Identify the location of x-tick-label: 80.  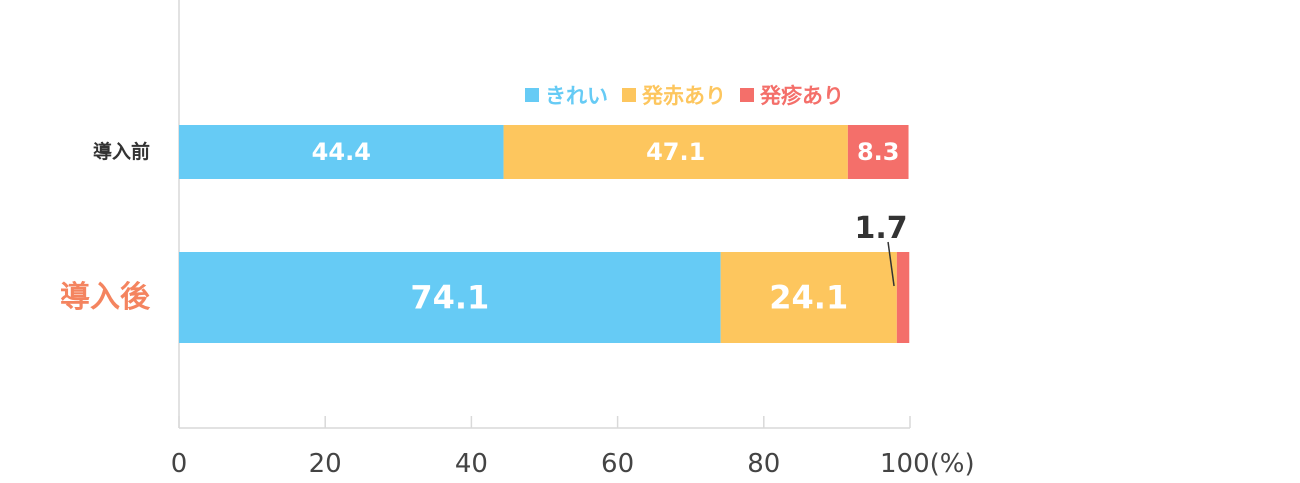
(763, 464).